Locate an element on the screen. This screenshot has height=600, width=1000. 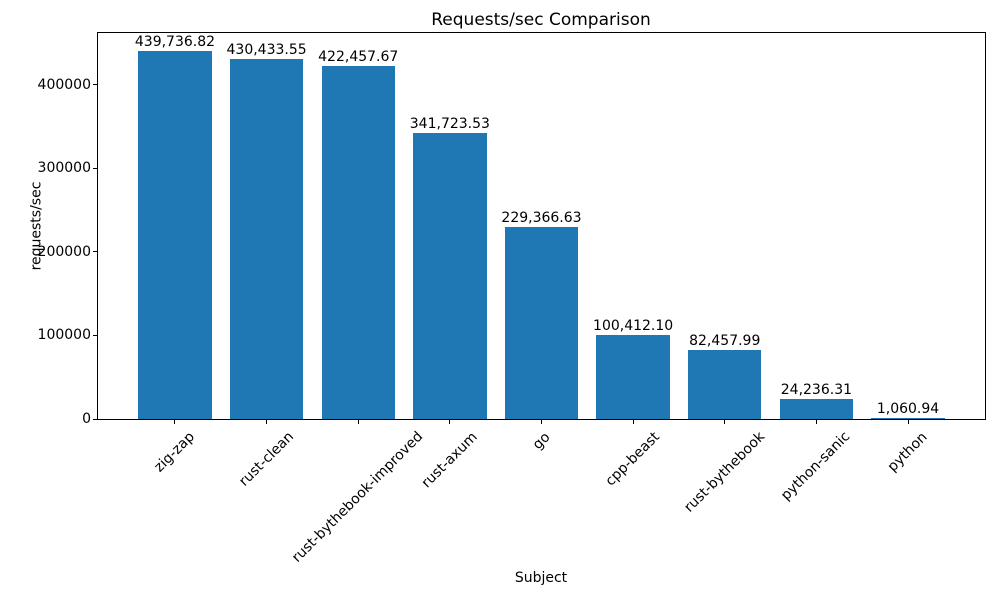
y-tick-label: 100000 is located at coordinates (64, 335).